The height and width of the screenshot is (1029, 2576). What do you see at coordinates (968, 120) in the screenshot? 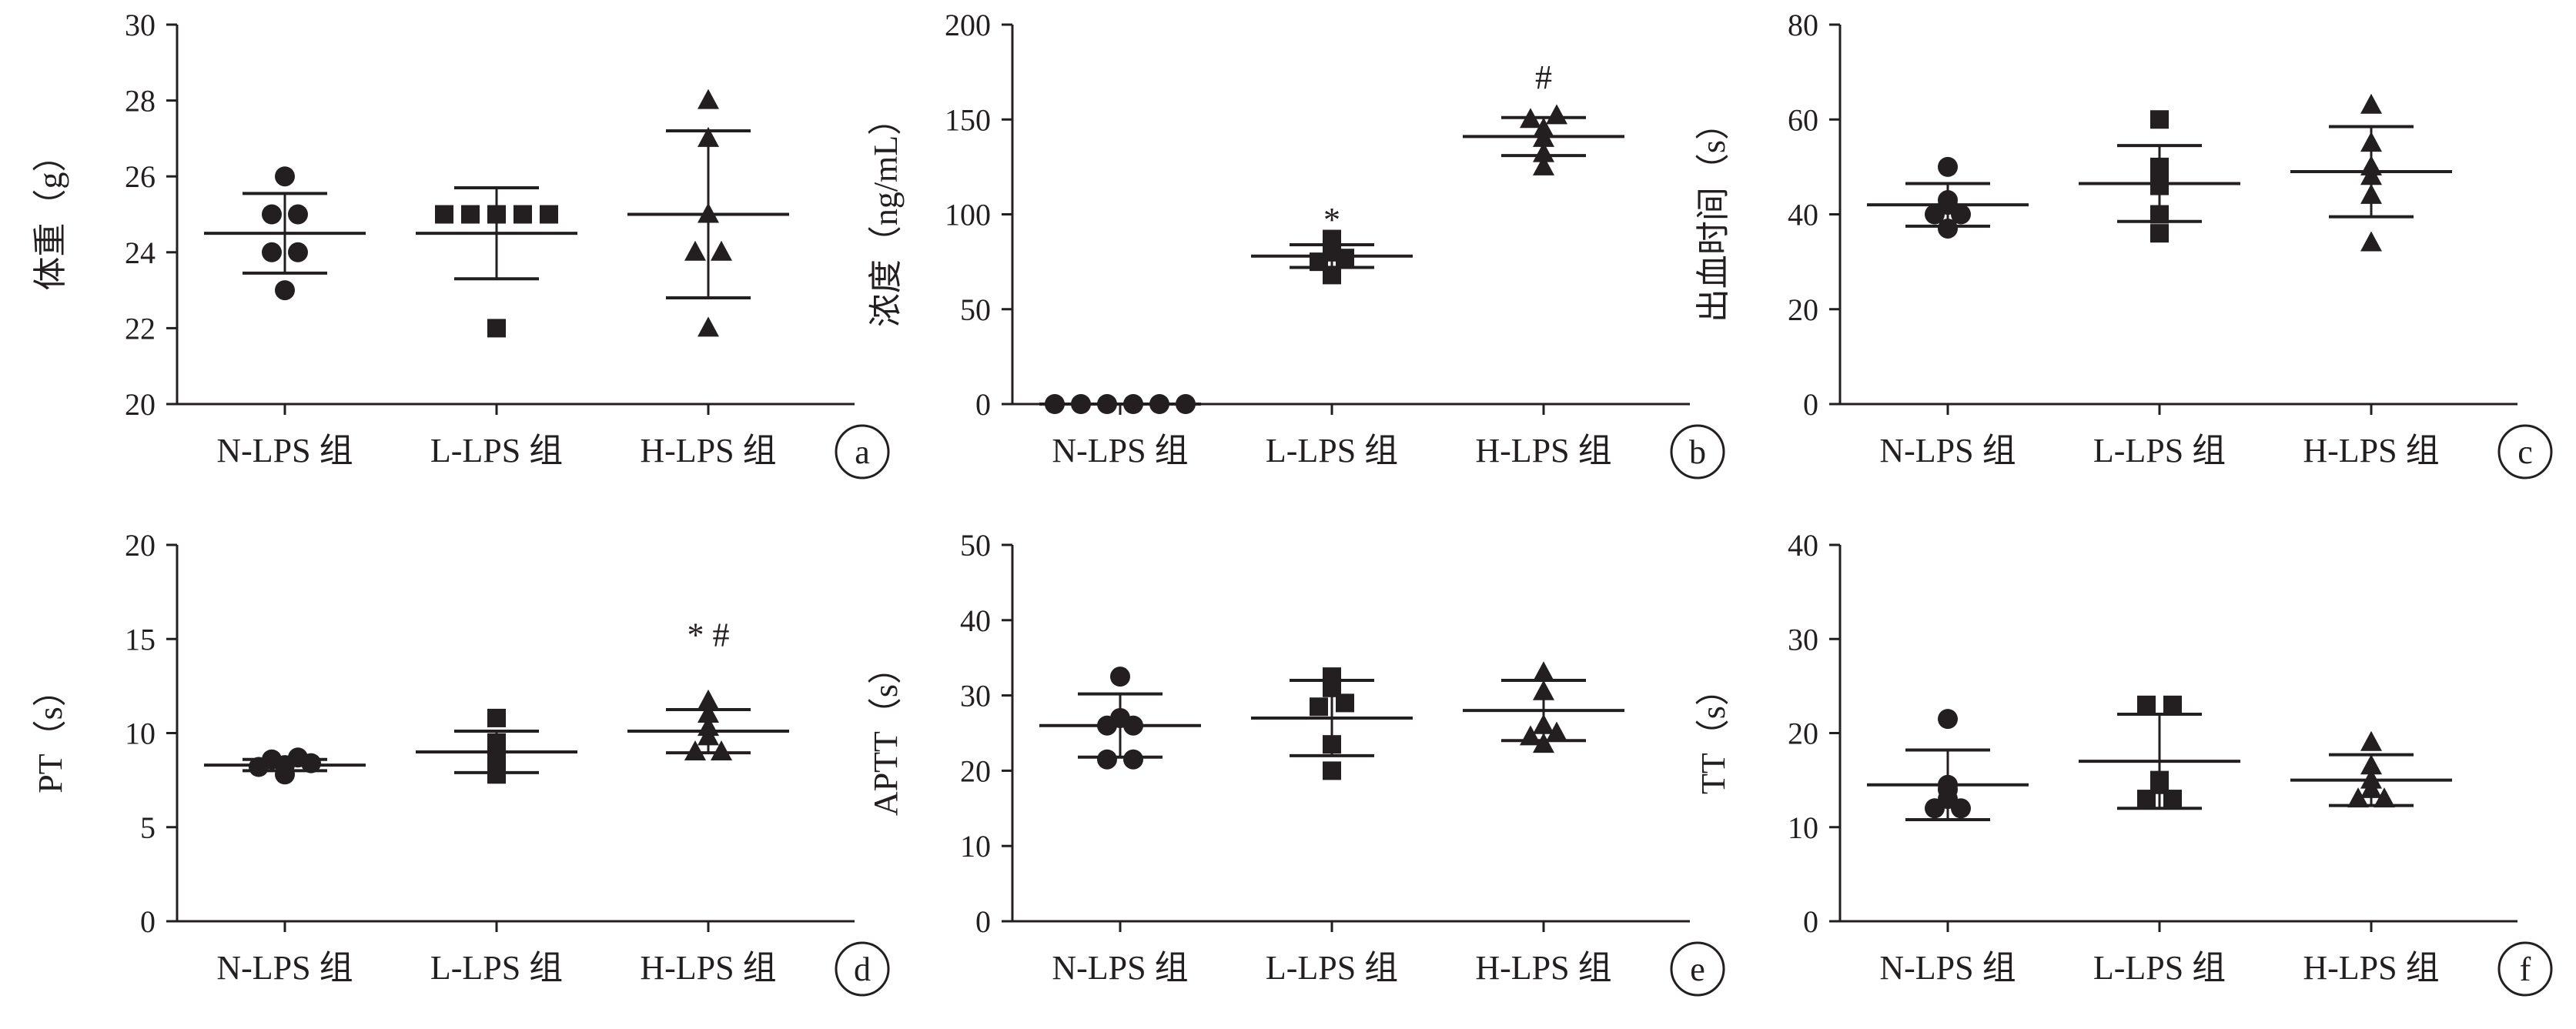
I see `y-tick-label: 150` at bounding box center [968, 120].